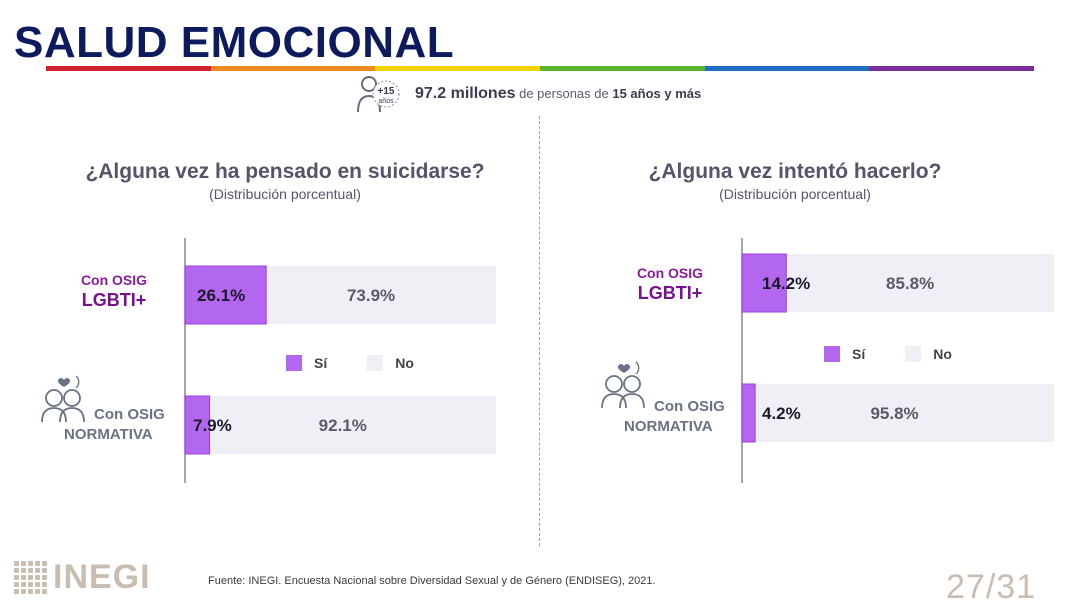  Describe the element at coordinates (108, 434) in the screenshot. I see `chart1-label-normativa-line2: NORMATIVA` at that location.